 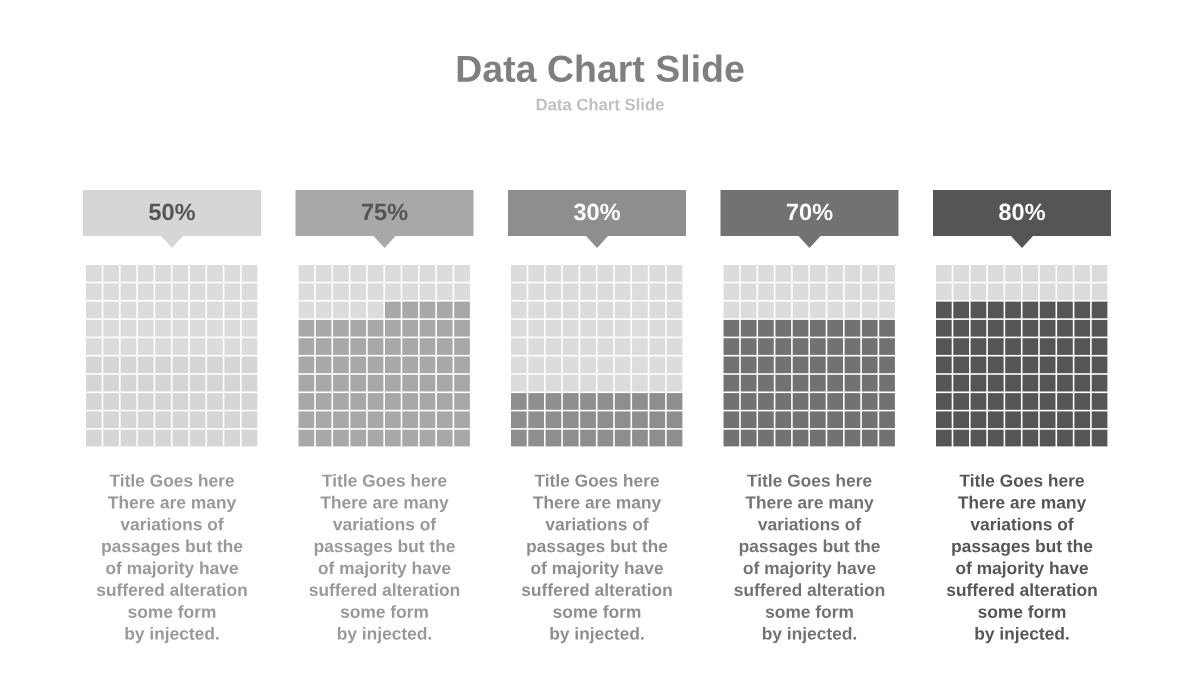 I want to click on data-label: 30%, so click(x=597, y=212).